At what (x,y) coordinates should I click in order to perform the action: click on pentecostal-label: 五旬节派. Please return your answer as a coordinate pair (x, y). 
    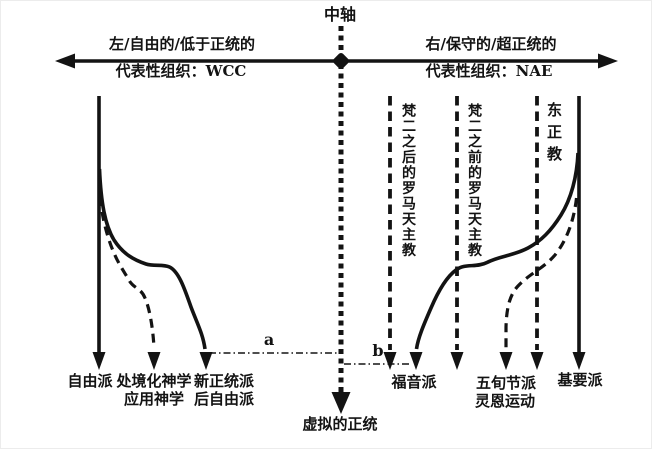
    Looking at the image, I should click on (506, 383).